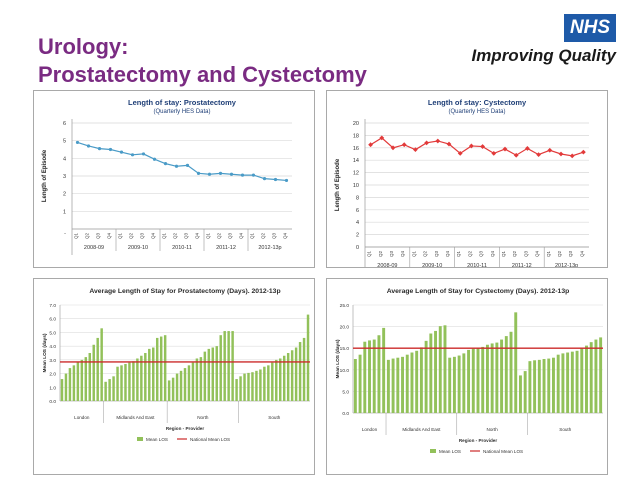 The width and height of the screenshot is (638, 479). I want to click on y-tick-label: 16, so click(356, 149).